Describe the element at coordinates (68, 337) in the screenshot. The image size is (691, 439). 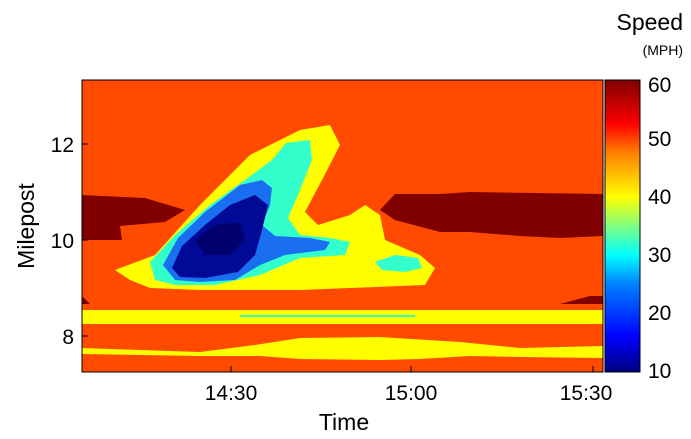
I see `y-tick-label: 8` at that location.